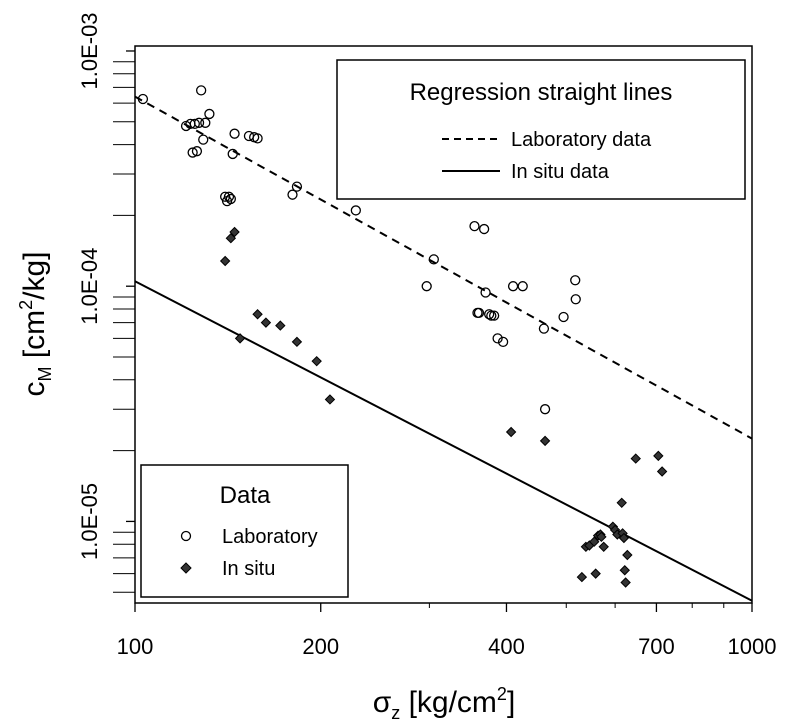 The height and width of the screenshot is (727, 787). I want to click on x-ticks: 100 200 400 700 1000, so click(447, 631).